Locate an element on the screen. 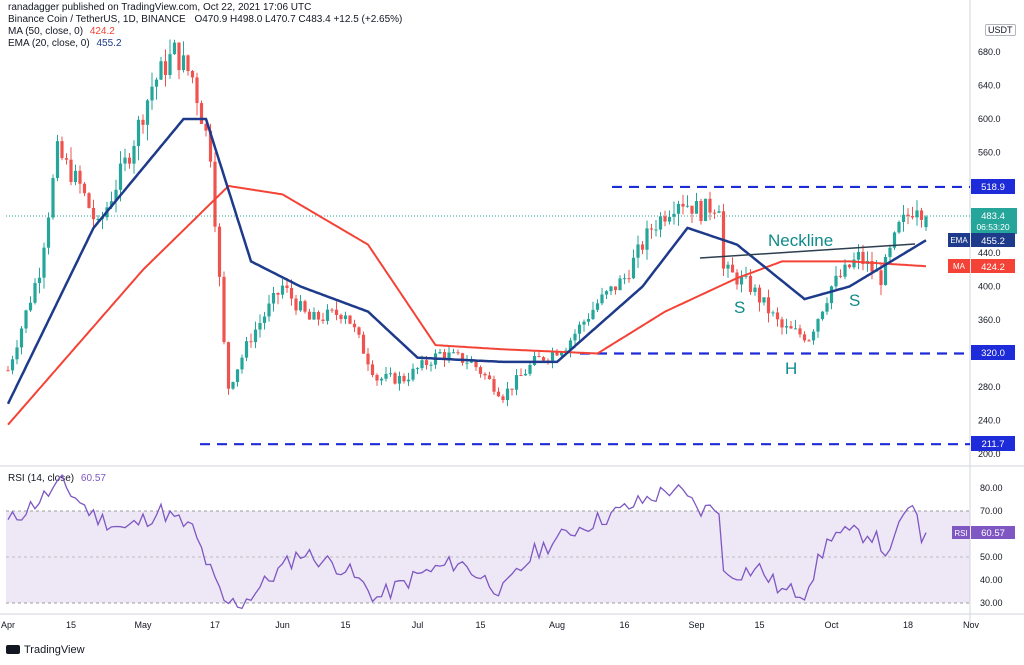 This screenshot has width=1024, height=665. time-axis-label: 15 is located at coordinates (345, 625).